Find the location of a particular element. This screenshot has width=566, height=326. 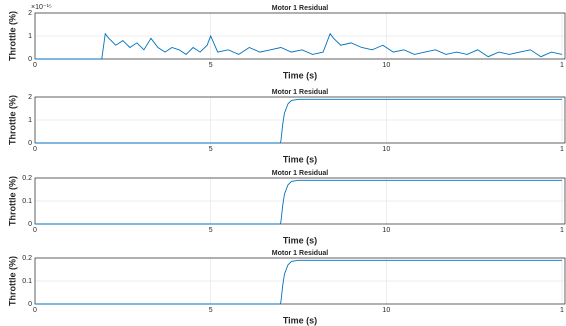

y-multiplier: ×10⁻¹⁵ is located at coordinates (41, 7).